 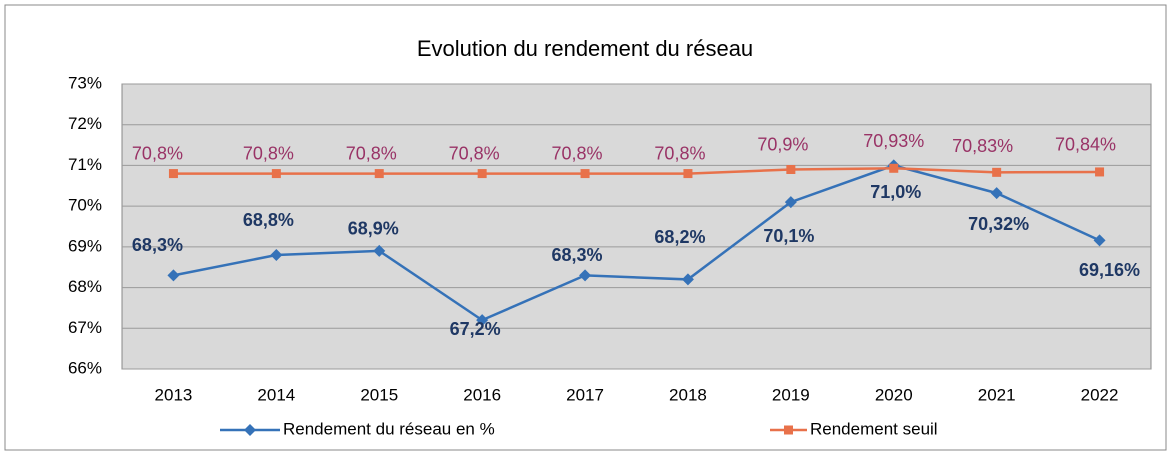 What do you see at coordinates (85, 245) in the screenshot?
I see `y-tick-label: 69%` at bounding box center [85, 245].